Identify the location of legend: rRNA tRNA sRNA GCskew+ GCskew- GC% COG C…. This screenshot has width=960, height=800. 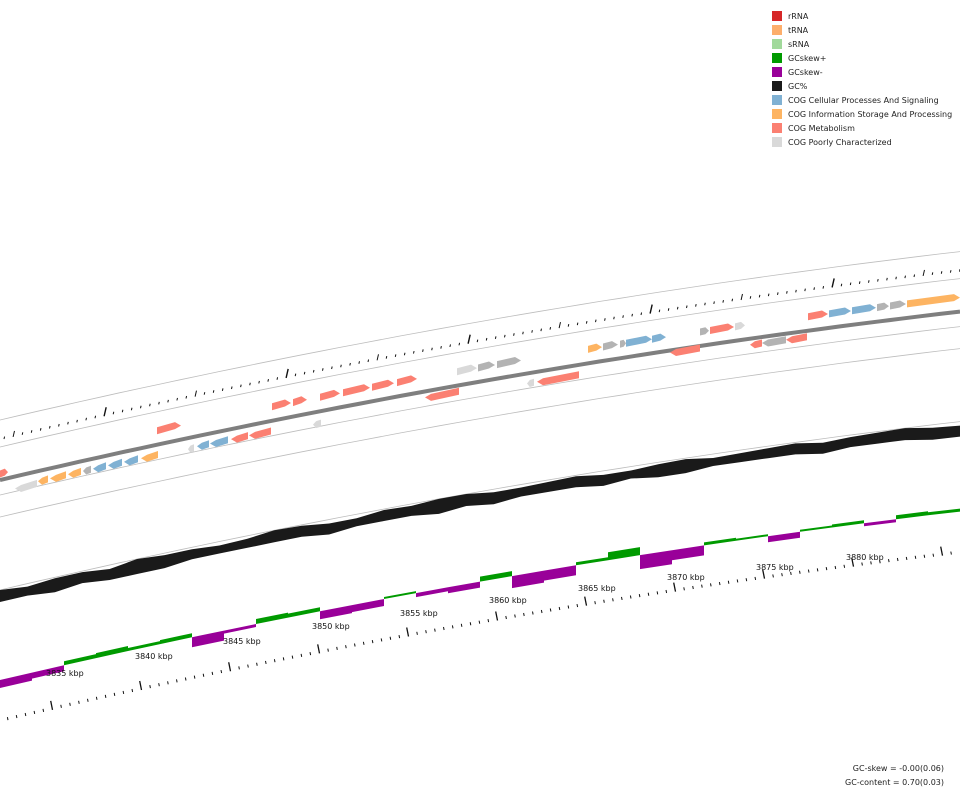
(862, 79).